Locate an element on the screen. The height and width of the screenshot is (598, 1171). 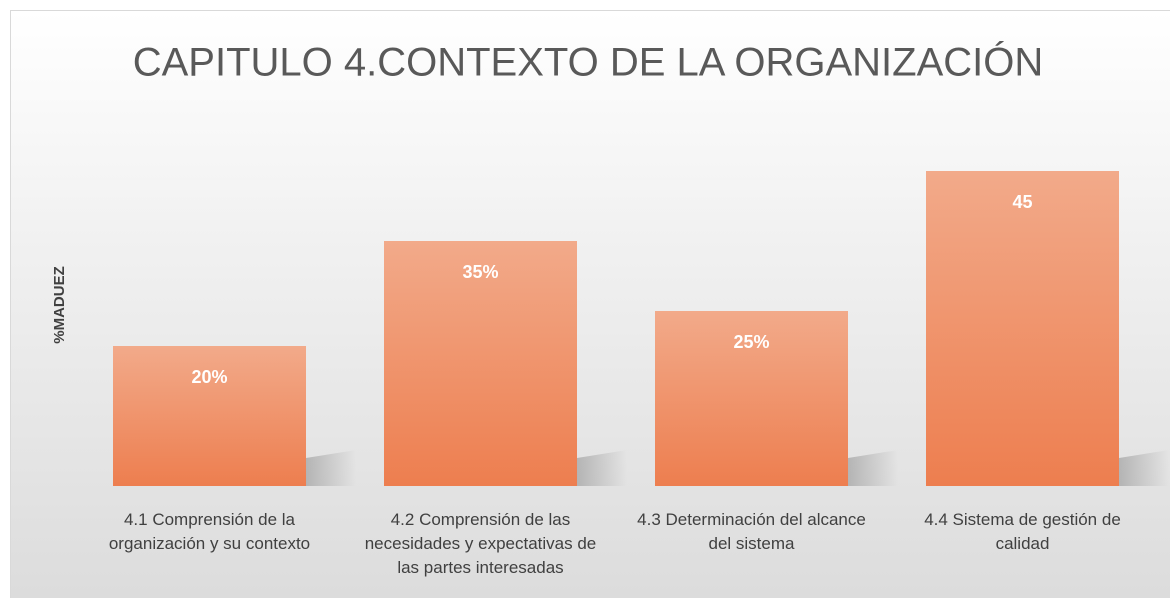
chart-title: CAPITULO 4.CONTEXTO DE LA ORGANIZACIÓN is located at coordinates (588, 62).